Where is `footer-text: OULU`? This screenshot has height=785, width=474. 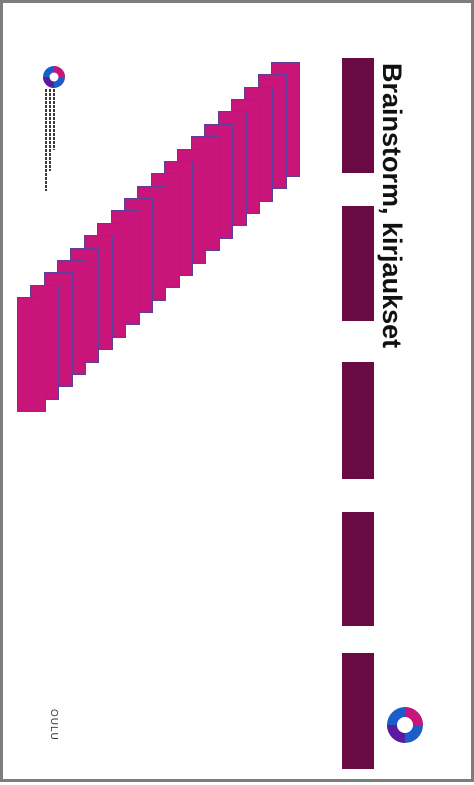
footer-text: OULU is located at coordinates (53, 725).